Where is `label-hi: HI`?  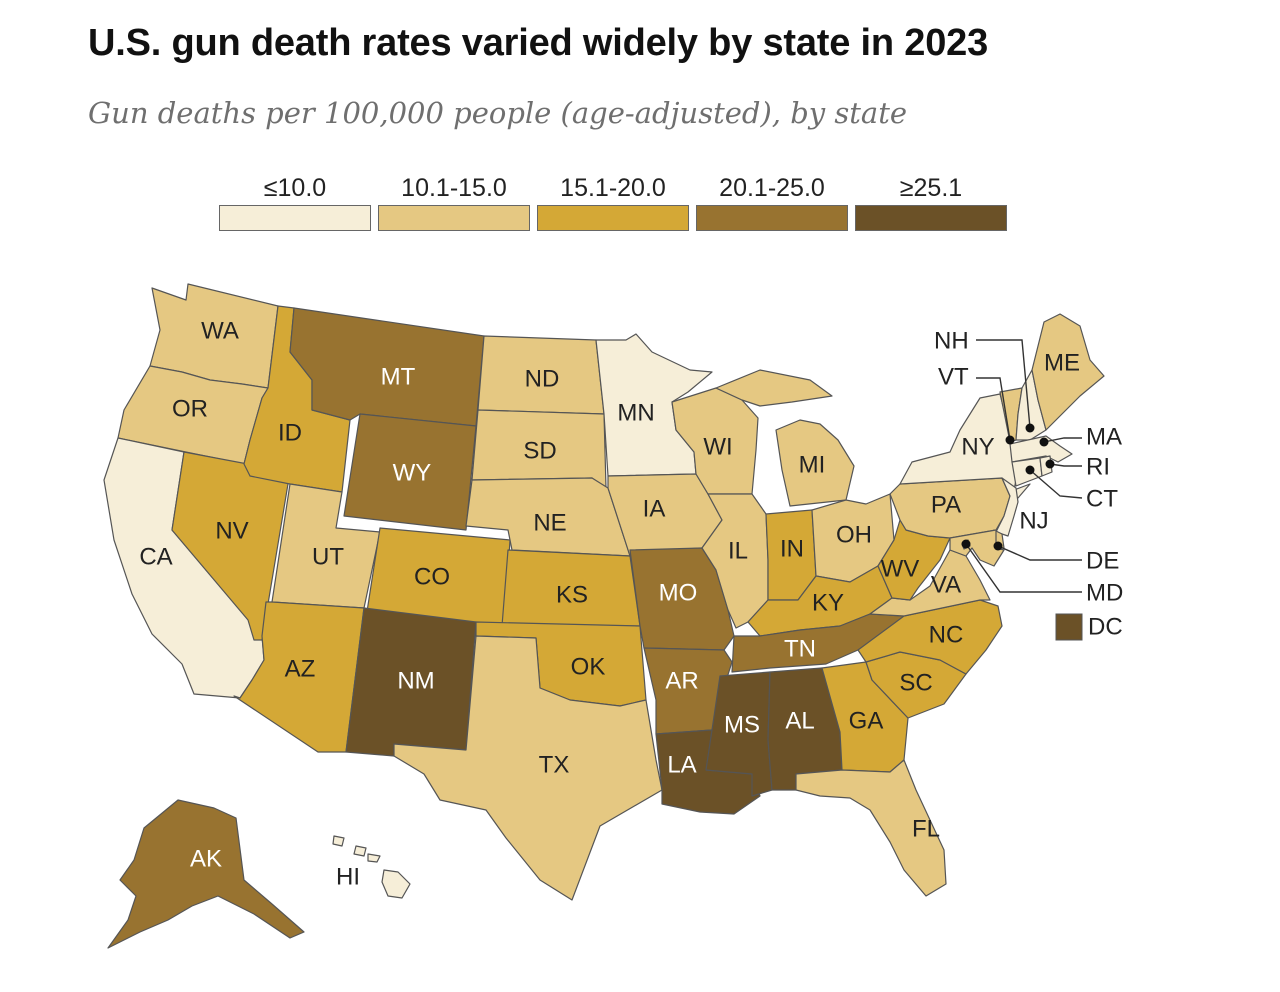
label-hi: HI is located at coordinates (348, 876).